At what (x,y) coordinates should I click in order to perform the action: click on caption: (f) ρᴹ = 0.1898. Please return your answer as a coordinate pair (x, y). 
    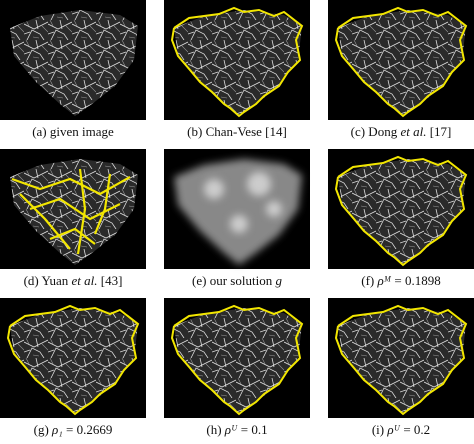
    Looking at the image, I should click on (400, 280).